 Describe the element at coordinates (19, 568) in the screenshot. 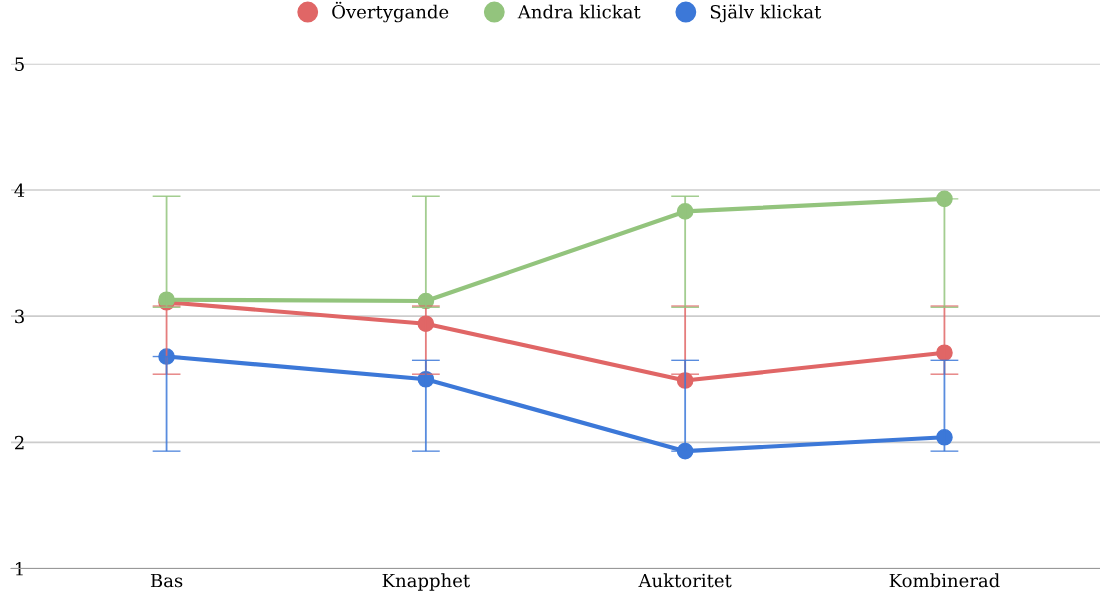

I see `y-tick-label: 1` at that location.